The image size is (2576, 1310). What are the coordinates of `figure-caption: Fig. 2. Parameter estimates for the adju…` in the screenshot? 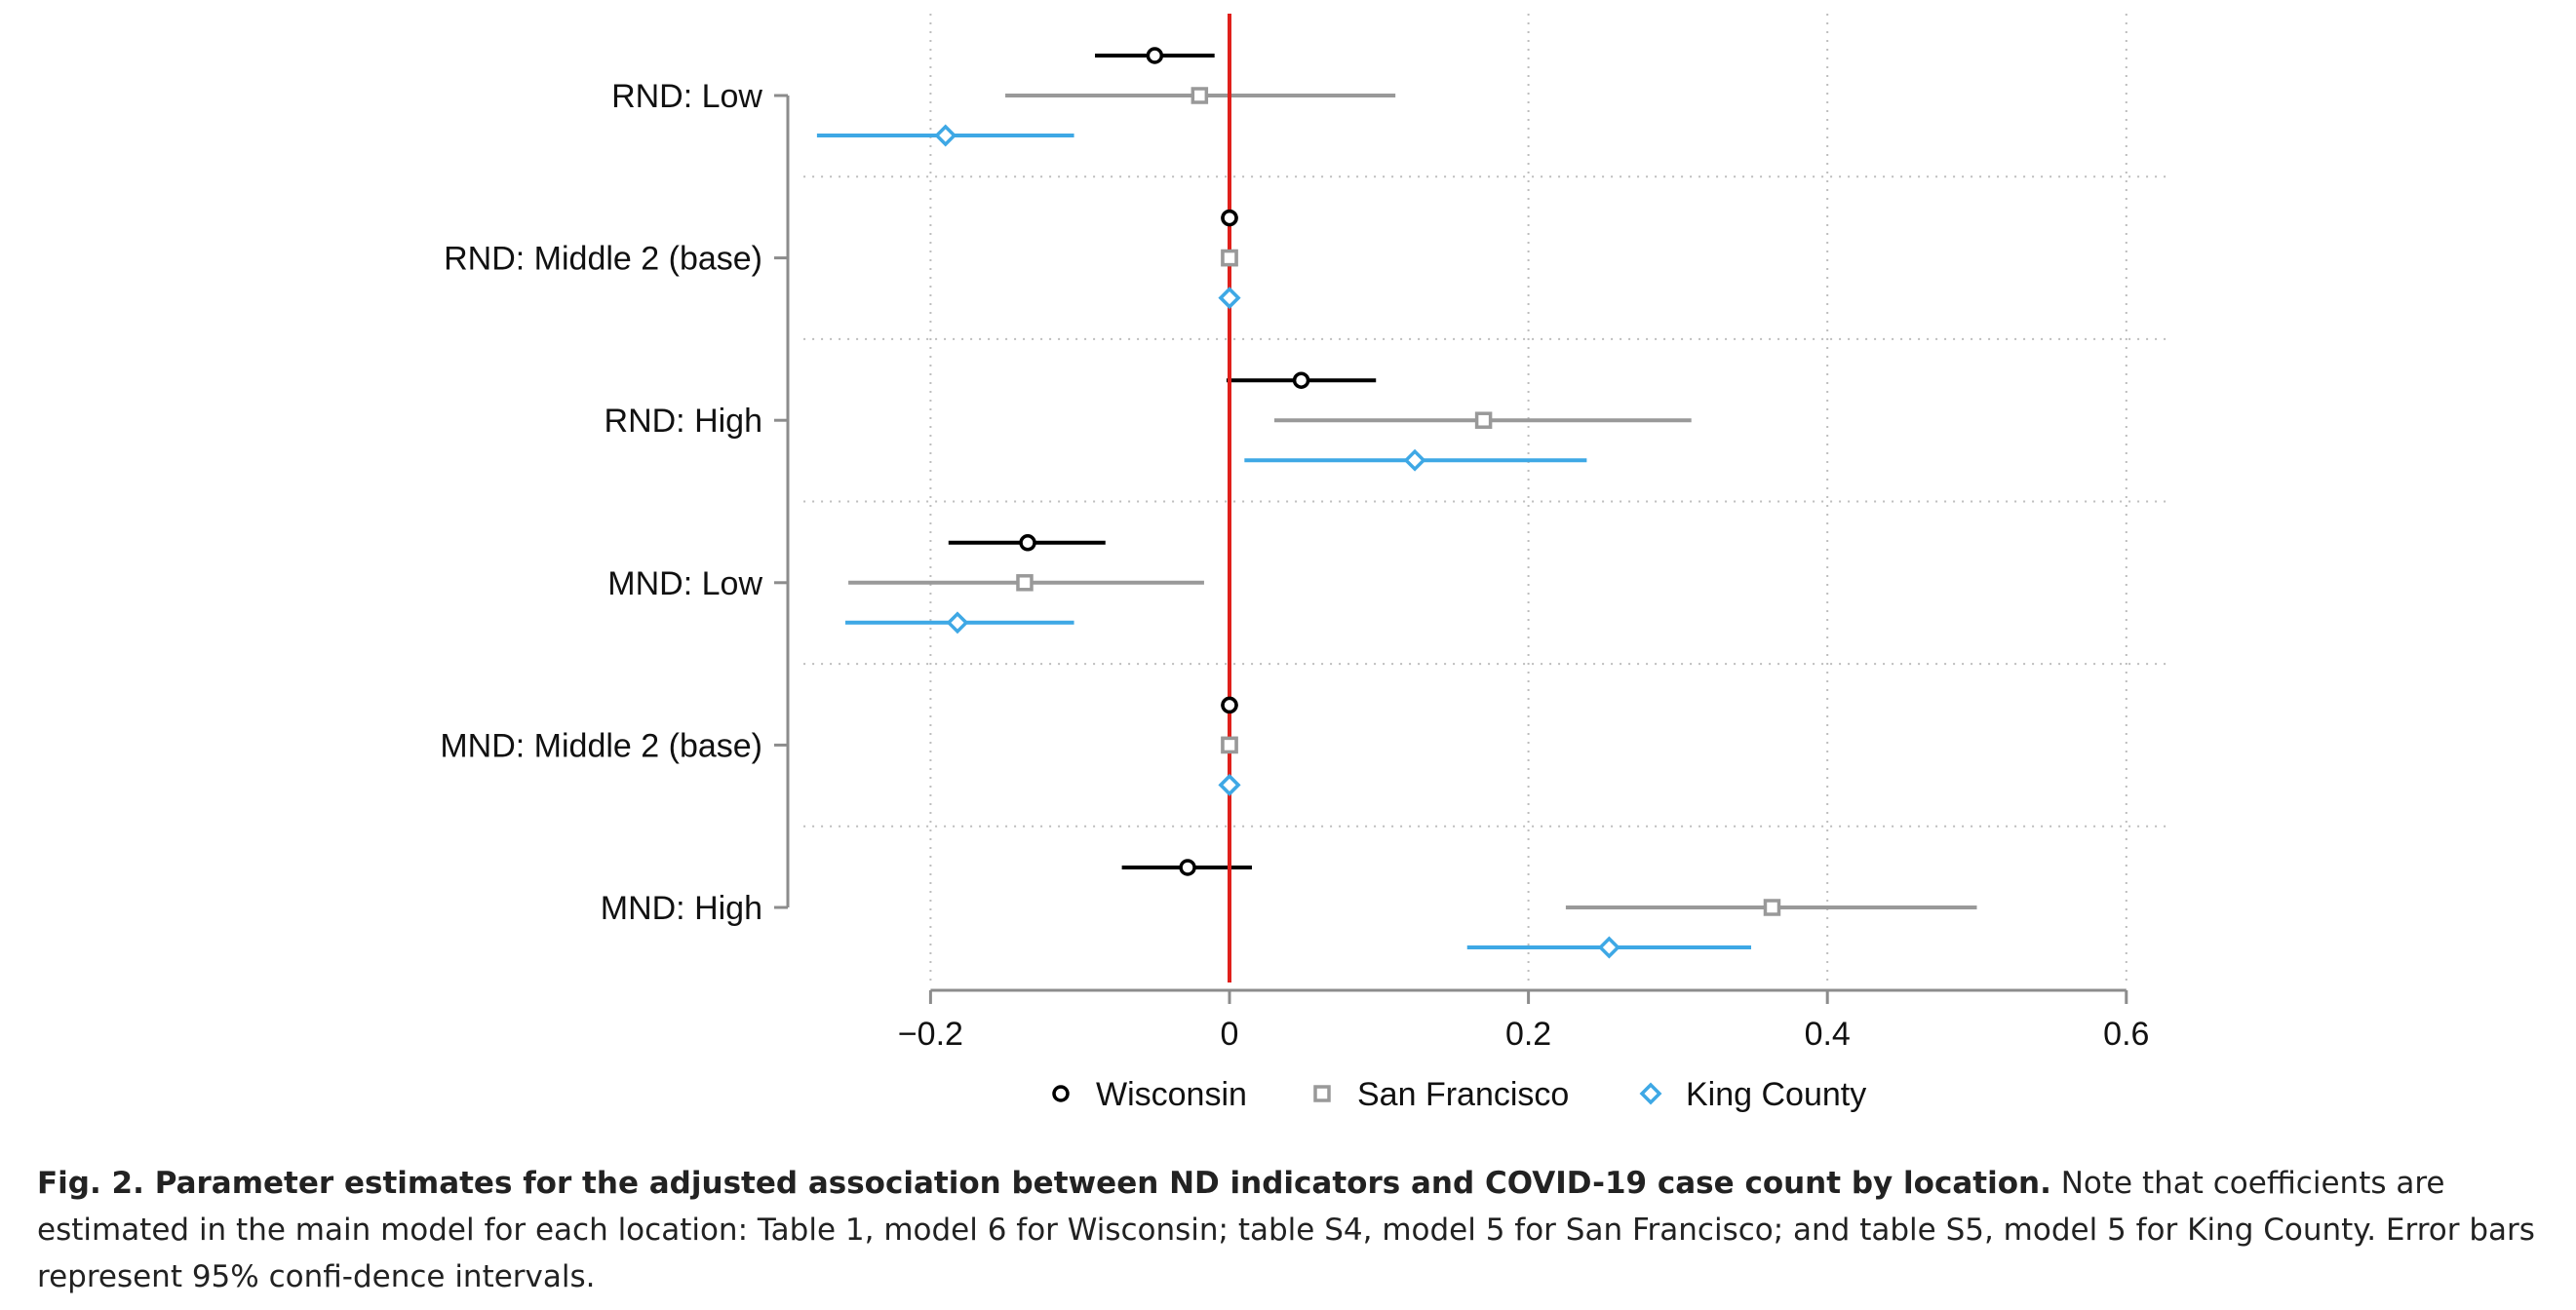 It's located at (1290, 1230).